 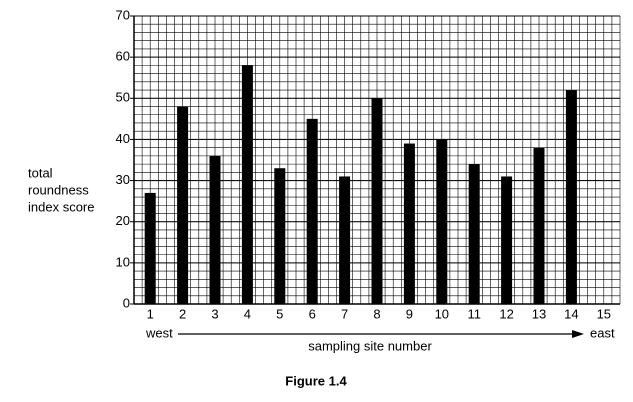 What do you see at coordinates (126, 302) in the screenshot?
I see `y-tick-label: 0` at bounding box center [126, 302].